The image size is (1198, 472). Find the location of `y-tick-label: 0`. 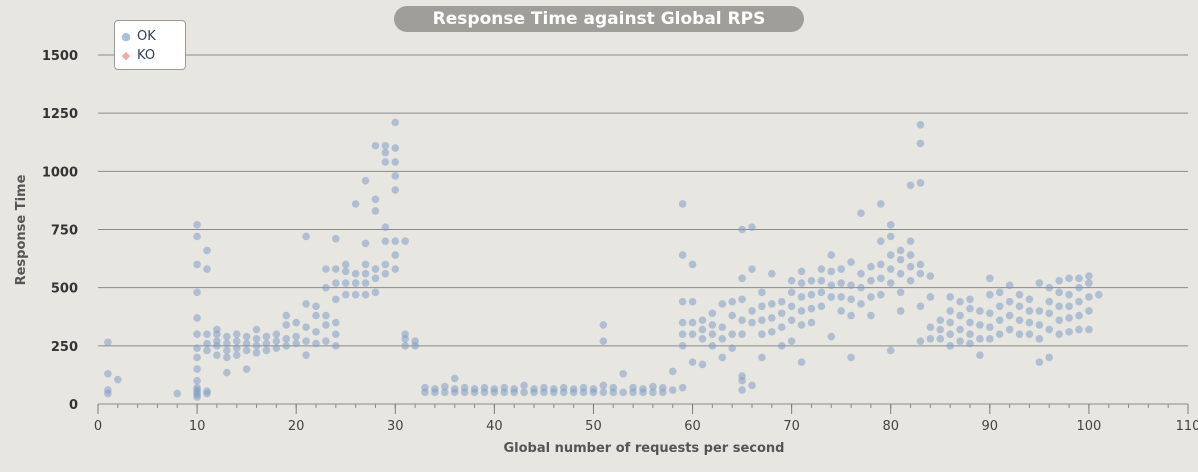

y-tick-label: 0 is located at coordinates (73, 405).